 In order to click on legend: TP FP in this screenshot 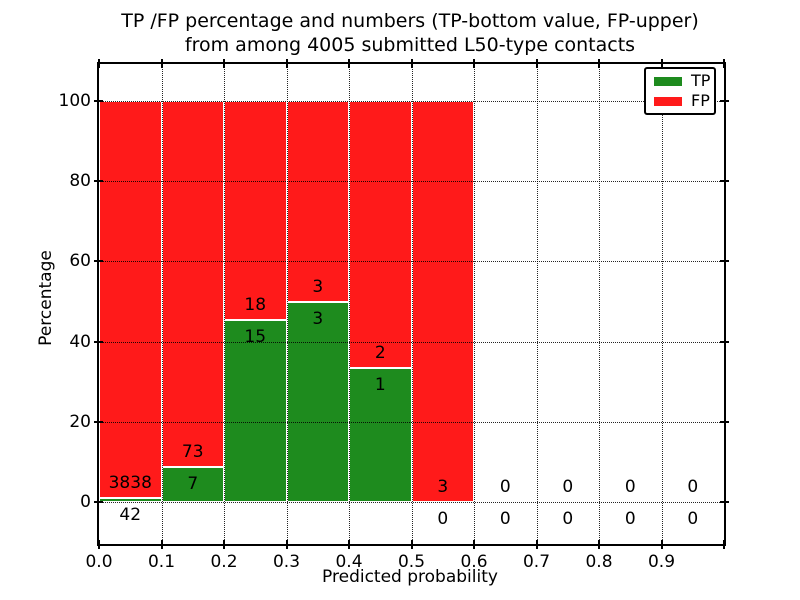, I will do `click(680, 91)`.